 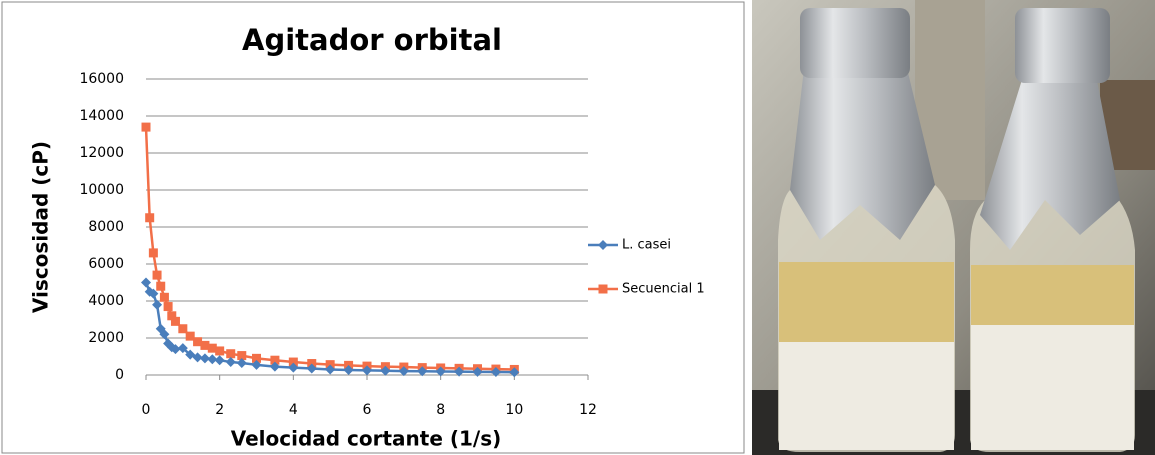 I want to click on x-tick-label: 0, so click(x=146, y=410).